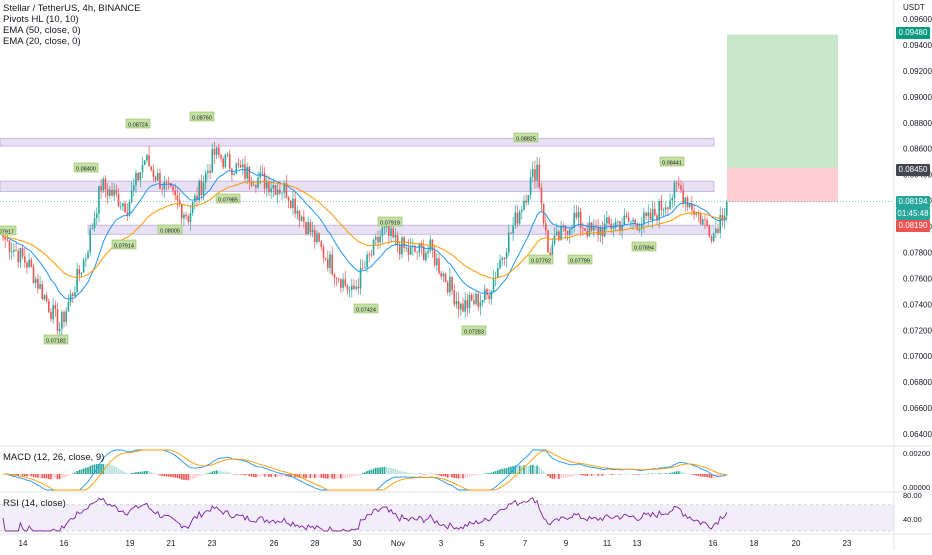 This screenshot has height=555, width=932. What do you see at coordinates (461, 511) in the screenshot?
I see `rsi-pane: 80.00 40.00` at bounding box center [461, 511].